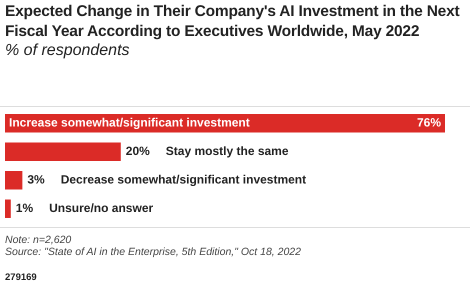 The image size is (470, 286). What do you see at coordinates (67, 51) in the screenshot?
I see `chart-subtitle: % of respondents` at bounding box center [67, 51].